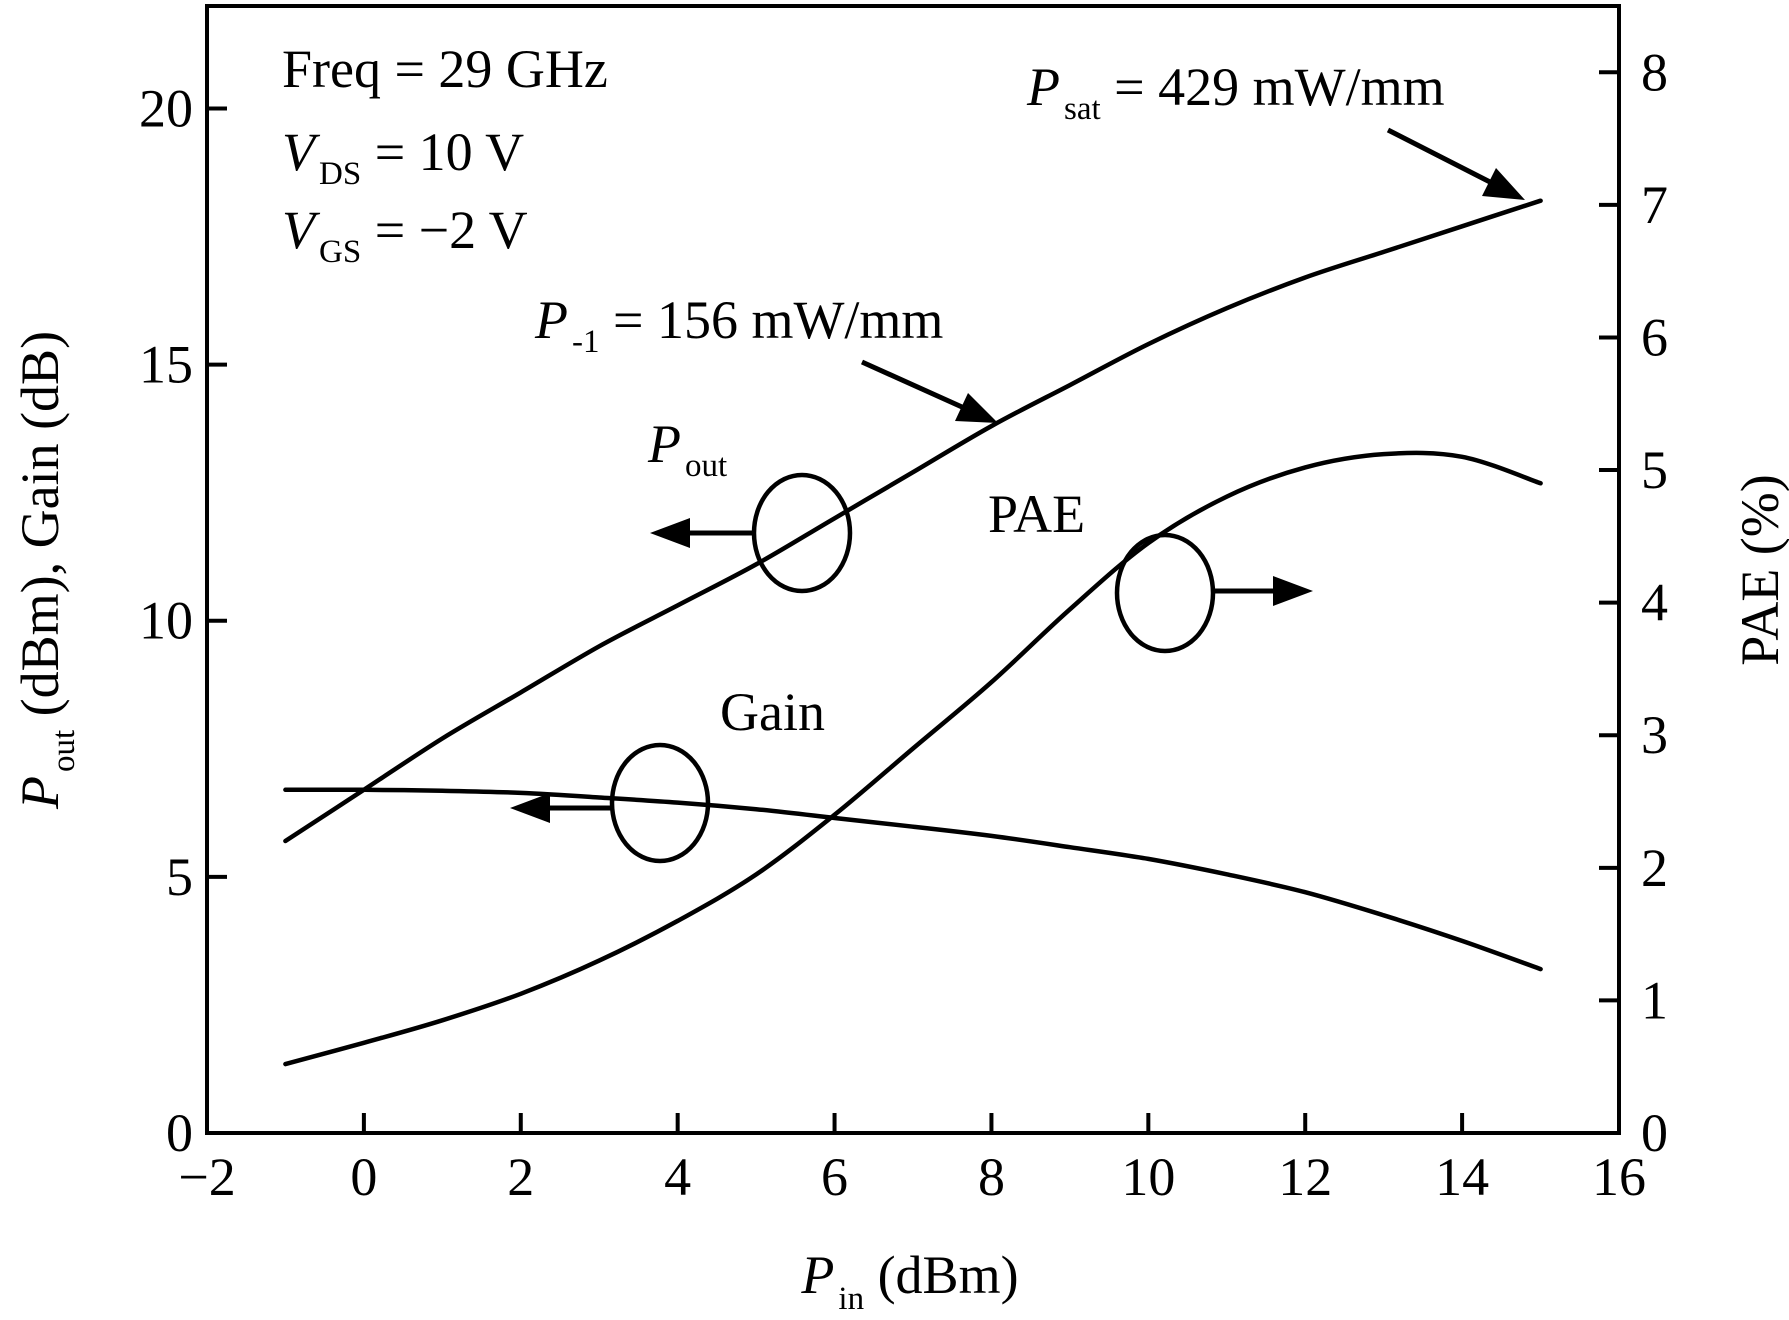 Image resolution: width=1789 pixels, height=1320 pixels. Describe the element at coordinates (1165, 593) in the screenshot. I see `pae-marker-ellipse` at that location.